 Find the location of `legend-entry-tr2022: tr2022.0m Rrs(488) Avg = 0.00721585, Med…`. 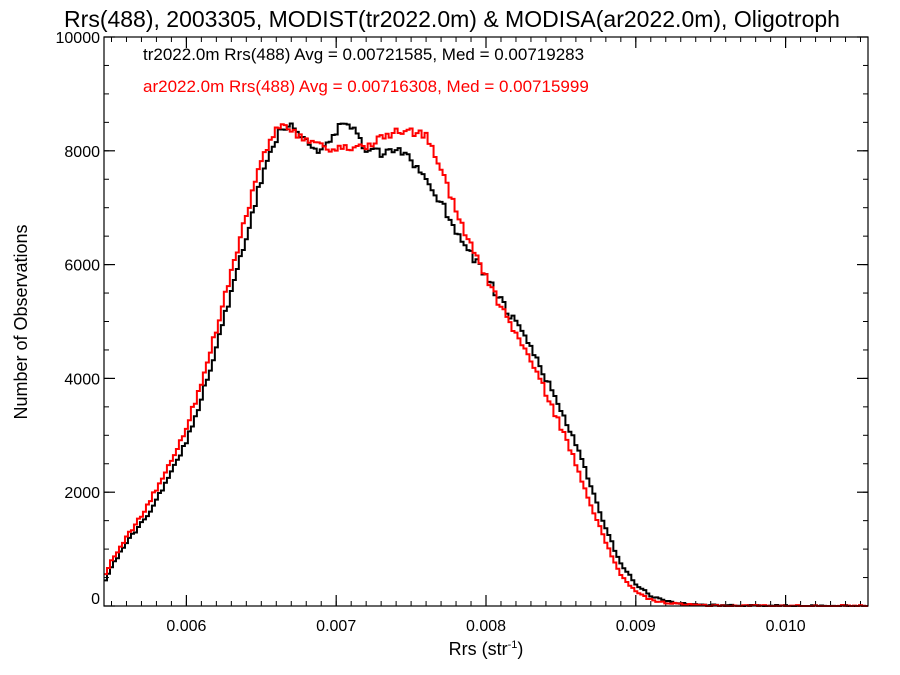

legend-entry-tr2022: tr2022.0m Rrs(488) Avg = 0.00721585, Med… is located at coordinates (363, 54).